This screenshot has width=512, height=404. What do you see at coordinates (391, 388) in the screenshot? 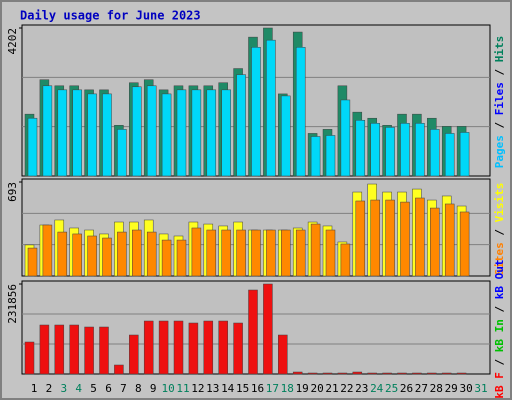
I see `x-tick-label: 25` at bounding box center [391, 388].